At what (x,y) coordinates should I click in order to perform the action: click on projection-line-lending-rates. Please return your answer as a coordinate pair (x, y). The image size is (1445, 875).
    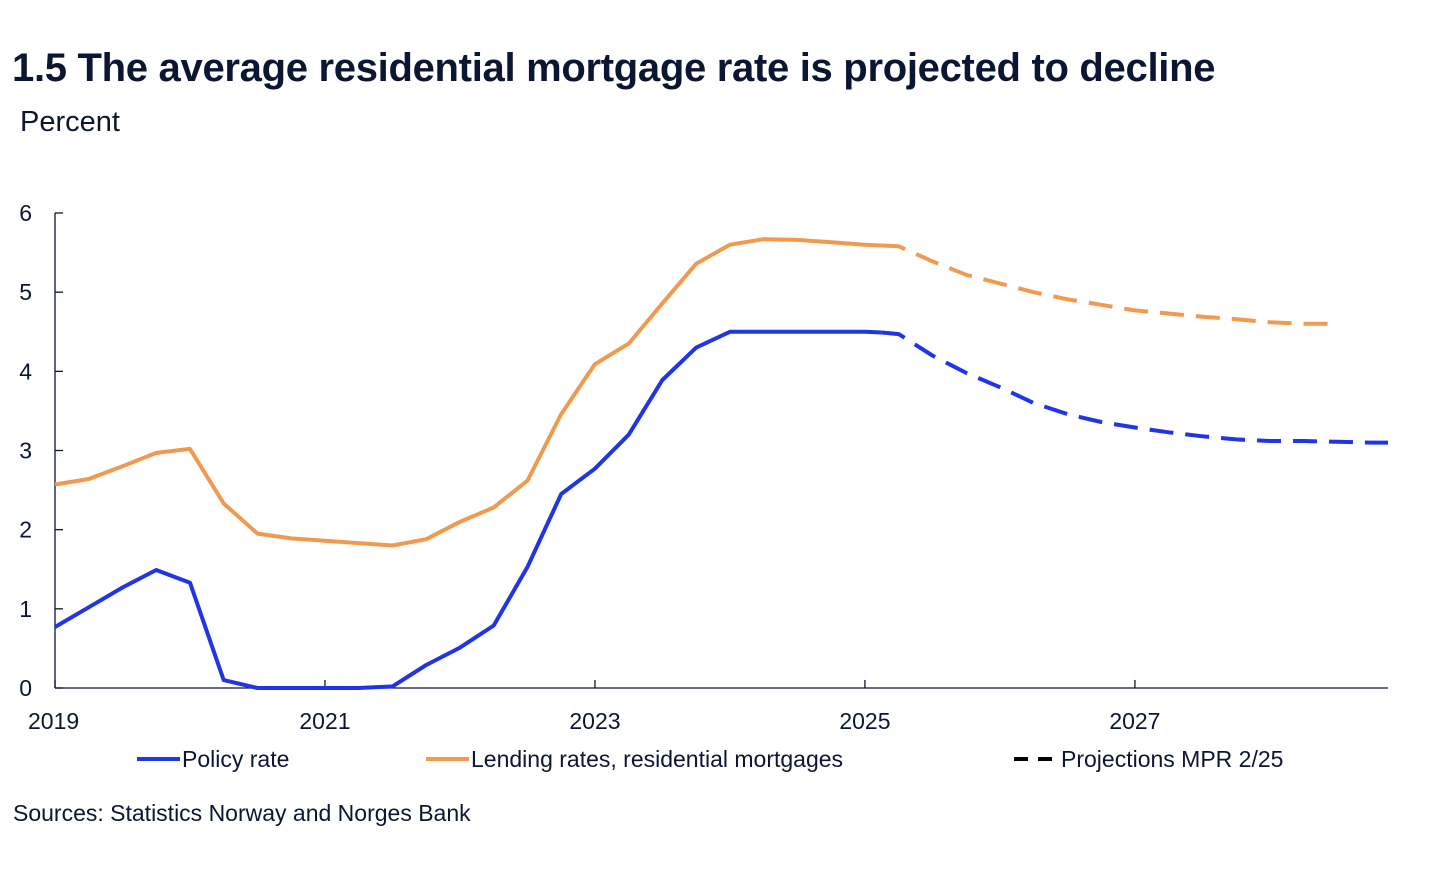
    Looking at the image, I should click on (1109, 284).